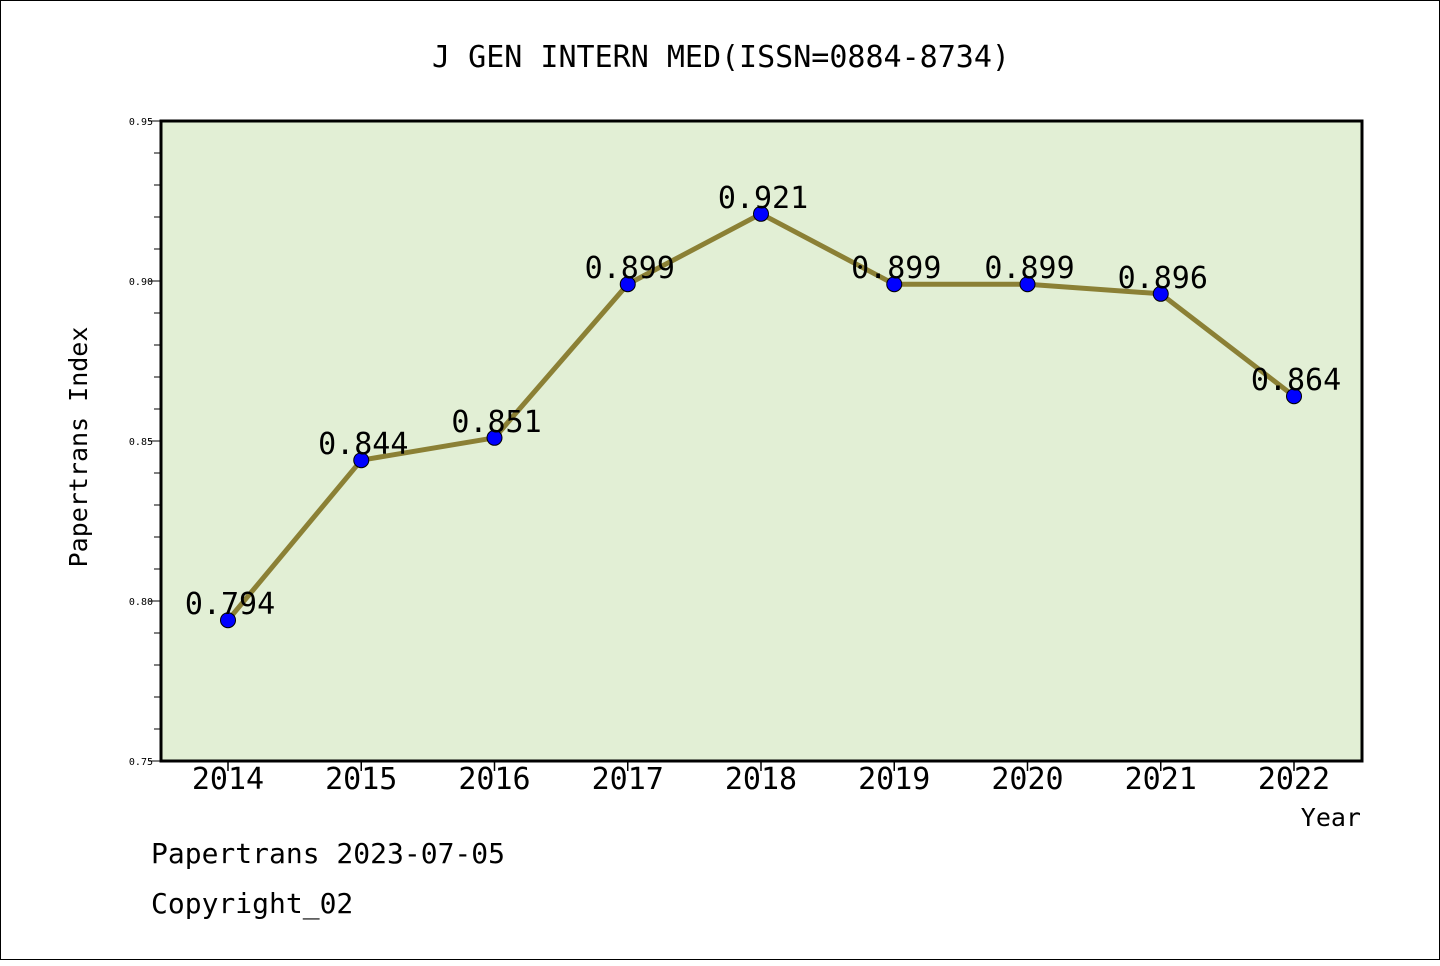 This screenshot has height=966, width=1440. Describe the element at coordinates (361, 779) in the screenshot. I see `x-tick-label: 2015` at that location.